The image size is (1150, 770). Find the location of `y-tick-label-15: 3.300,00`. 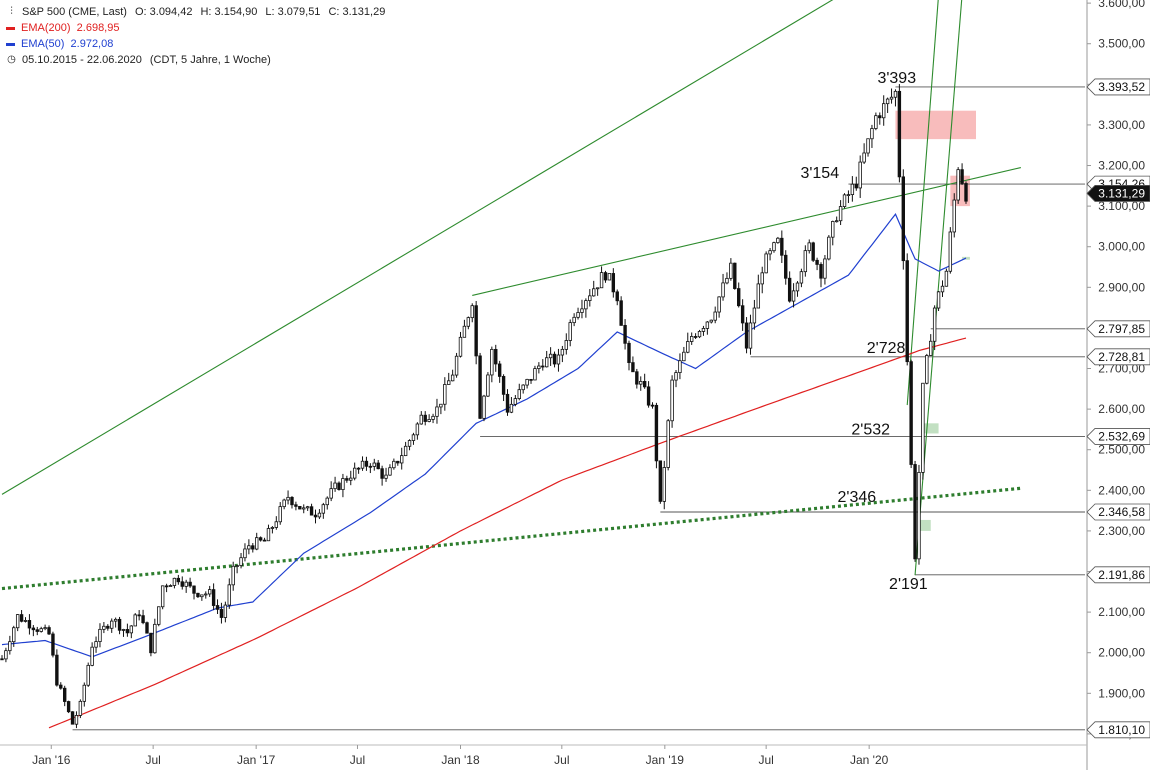

y-tick-label-15: 3.300,00 is located at coordinates (1121, 125).